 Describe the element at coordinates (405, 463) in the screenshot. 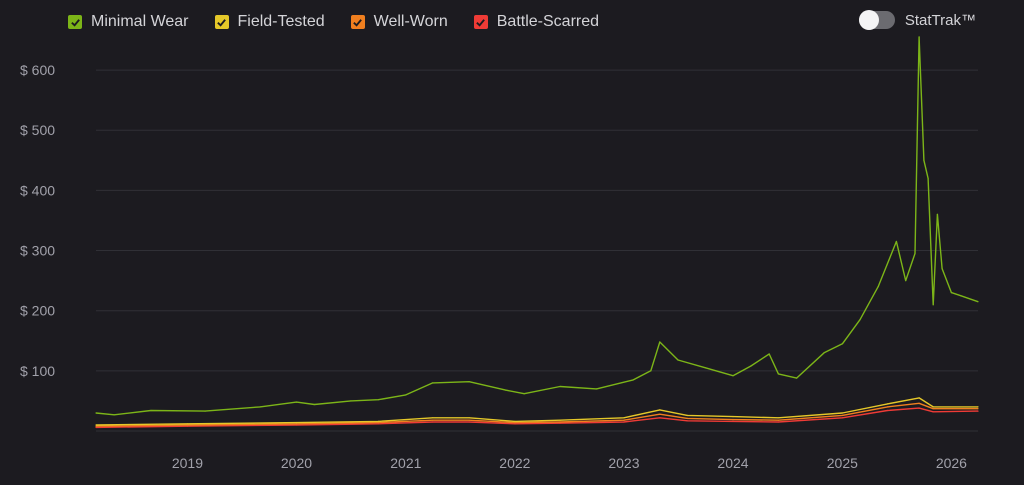

I see `x-tick-label: 2021` at that location.